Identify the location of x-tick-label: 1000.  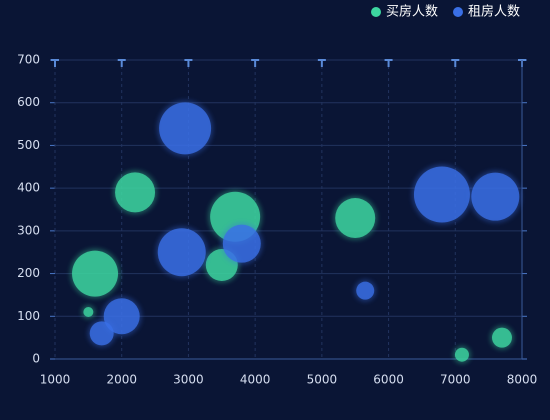
(55, 380).